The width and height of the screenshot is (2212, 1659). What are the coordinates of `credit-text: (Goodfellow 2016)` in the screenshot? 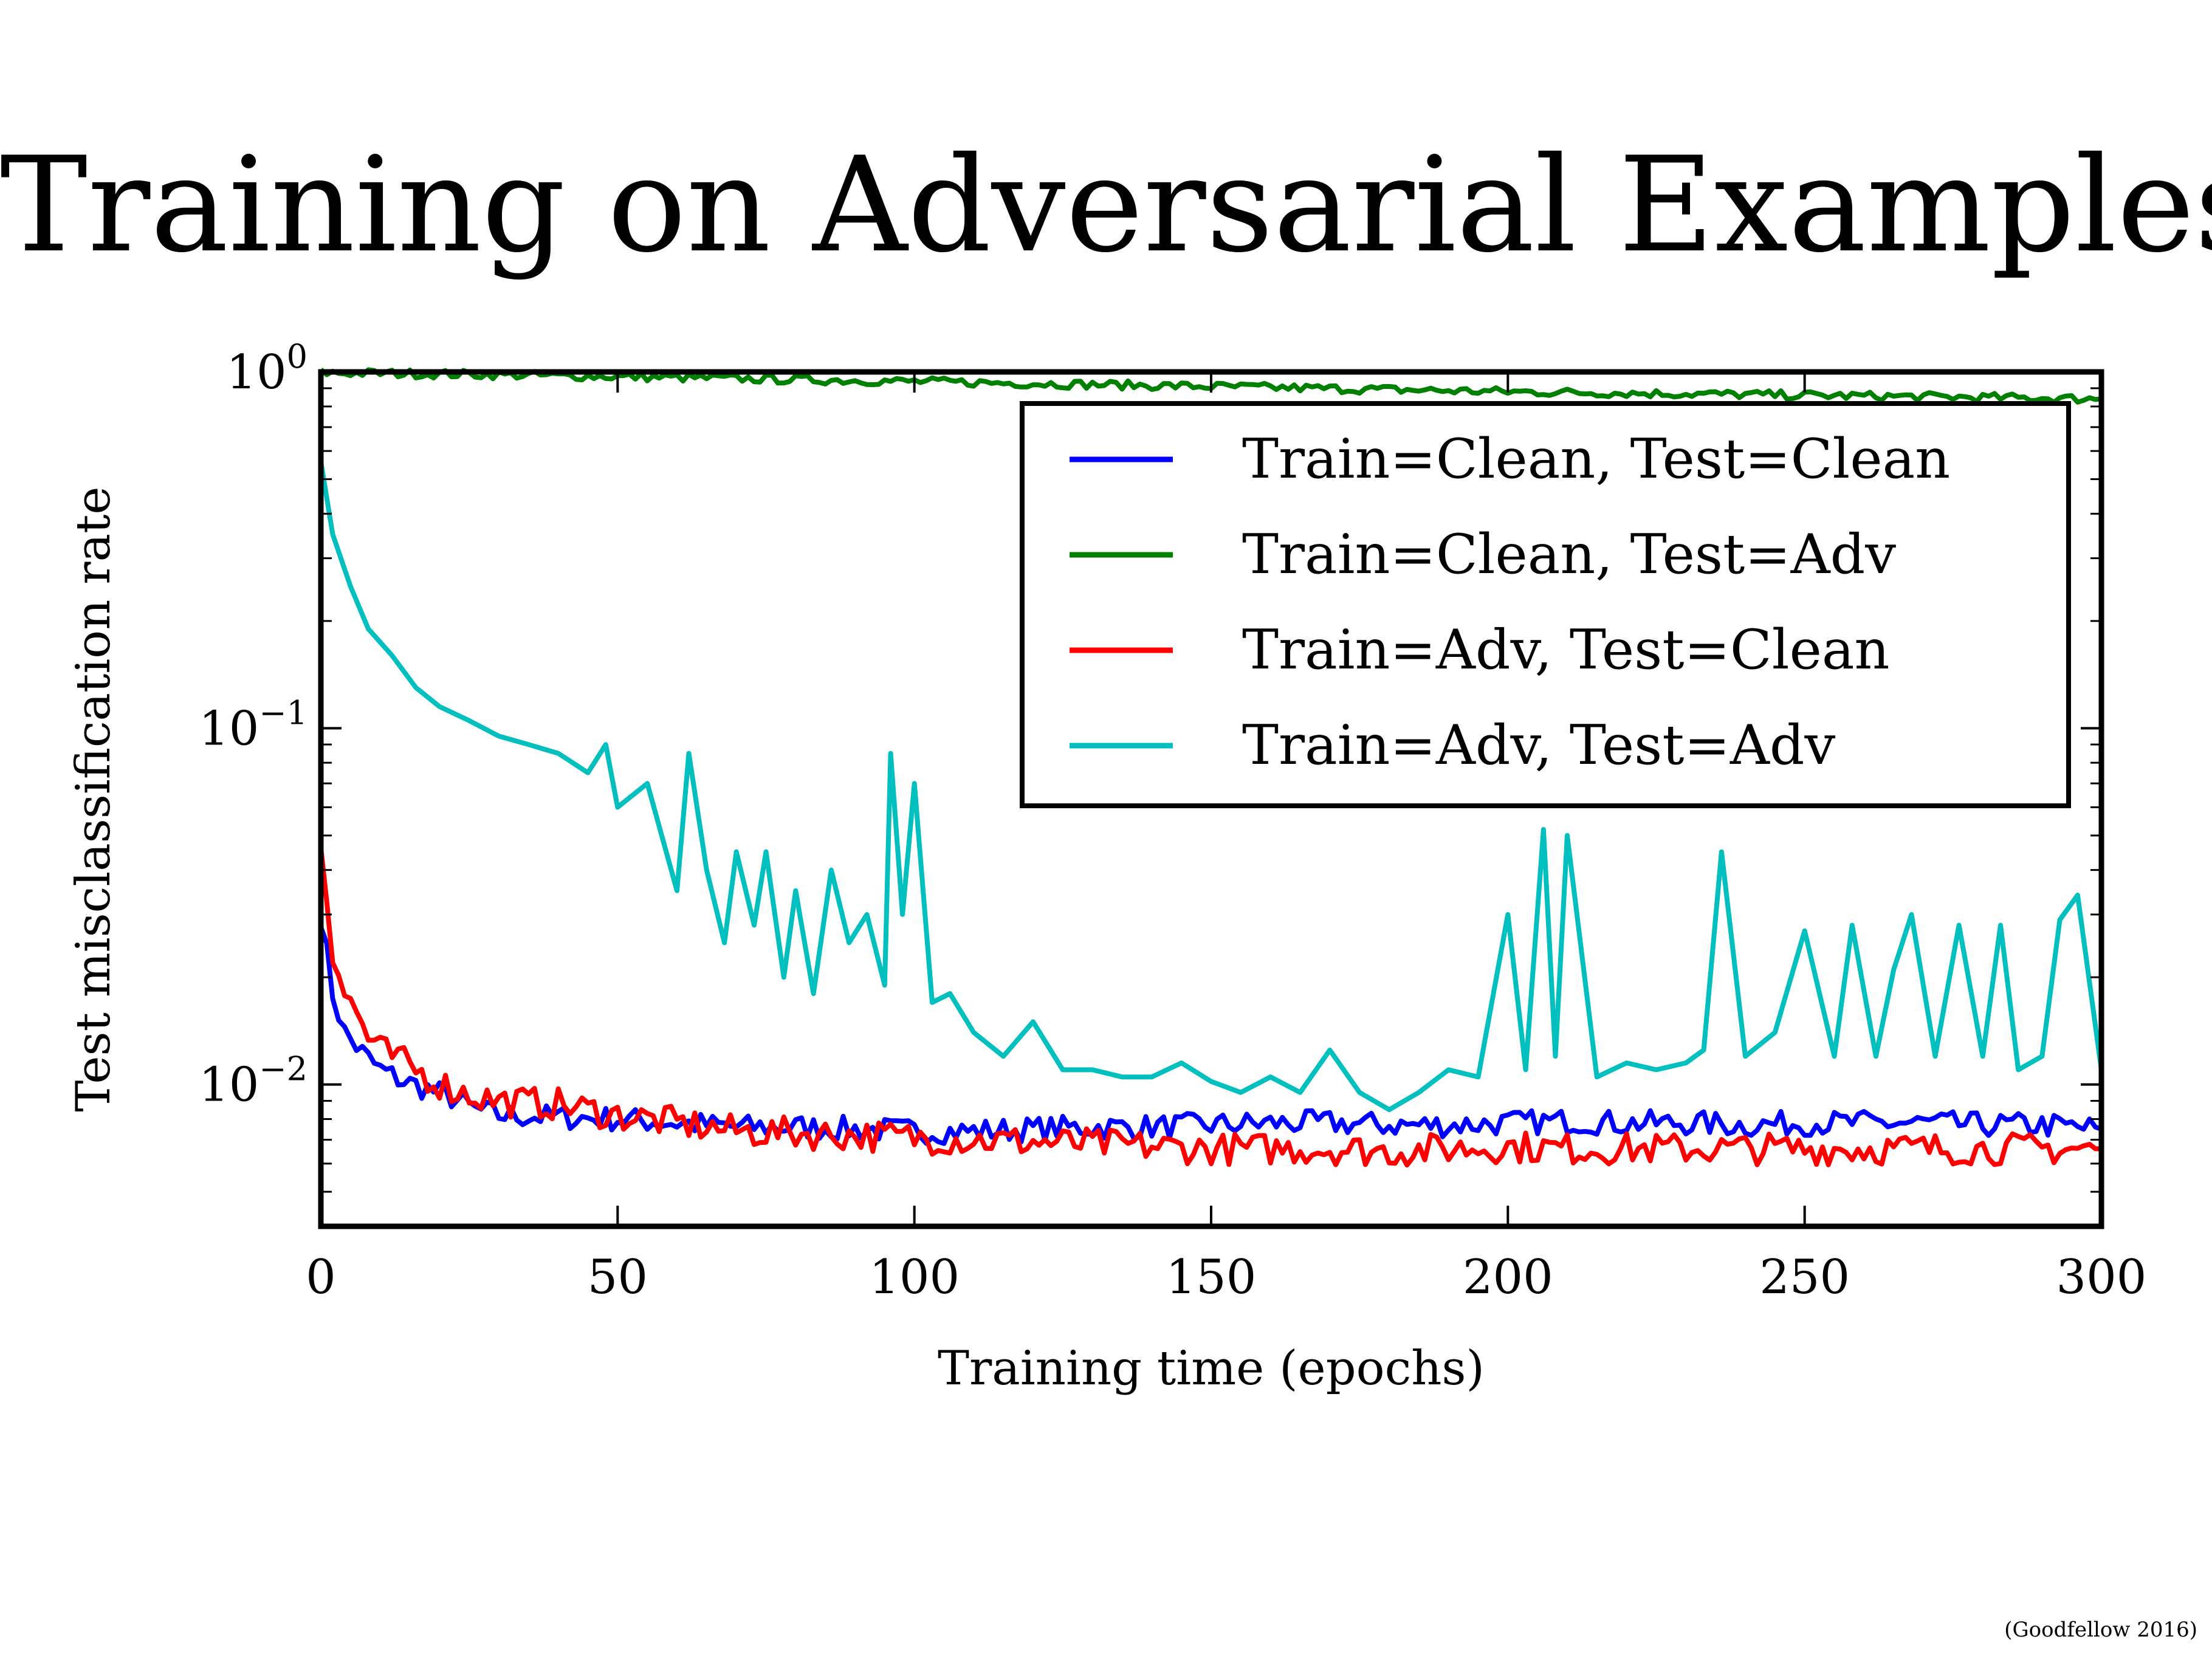 It's located at (2100, 1630).